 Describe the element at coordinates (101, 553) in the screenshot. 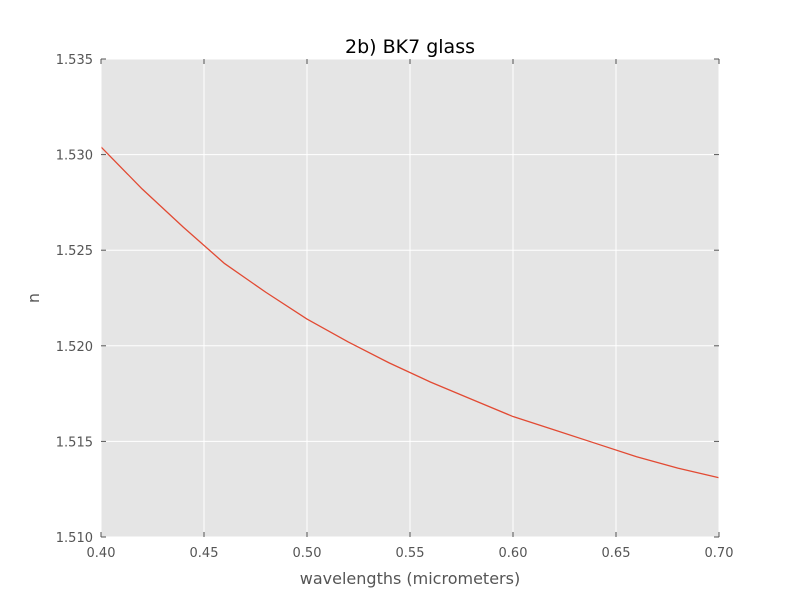

I see `x-tick-label: 0.40` at that location.